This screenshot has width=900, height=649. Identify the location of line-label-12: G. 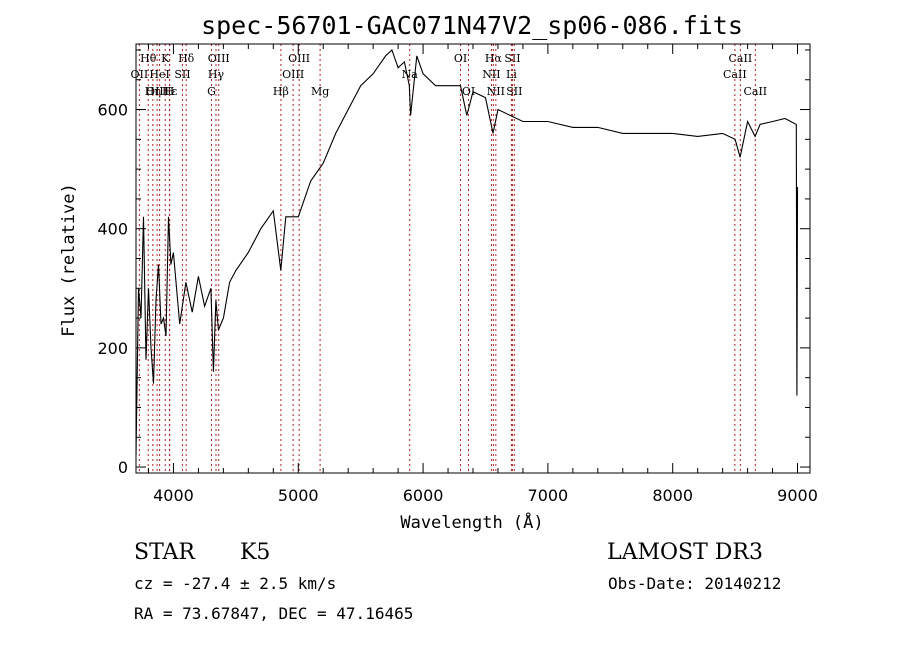
(211, 91).